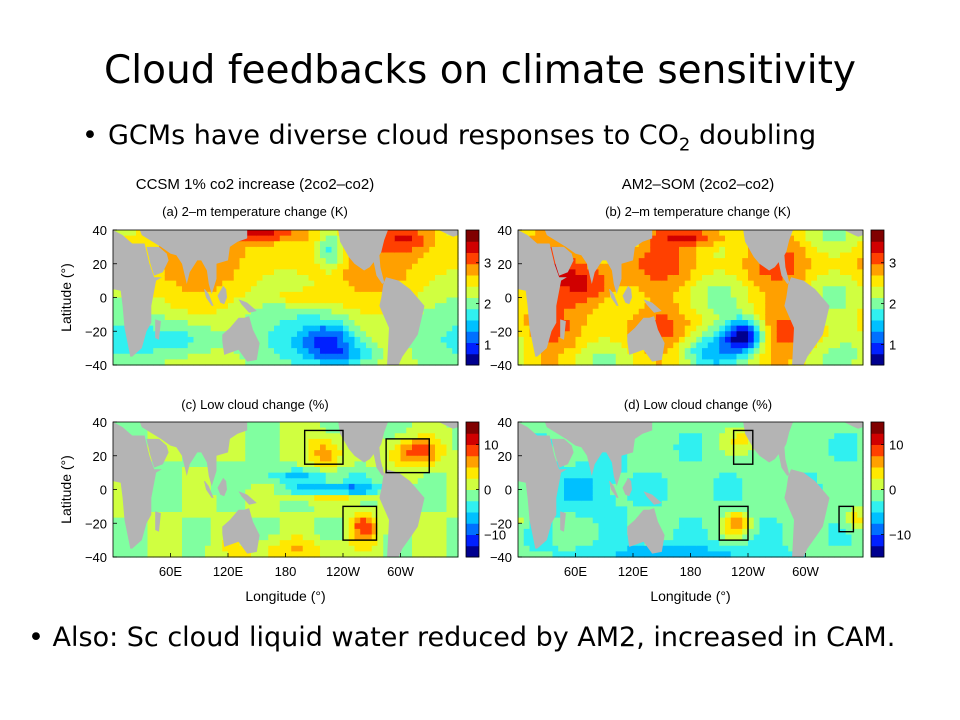  Describe the element at coordinates (505, 230) in the screenshot. I see `y-tick-label: 40` at that location.